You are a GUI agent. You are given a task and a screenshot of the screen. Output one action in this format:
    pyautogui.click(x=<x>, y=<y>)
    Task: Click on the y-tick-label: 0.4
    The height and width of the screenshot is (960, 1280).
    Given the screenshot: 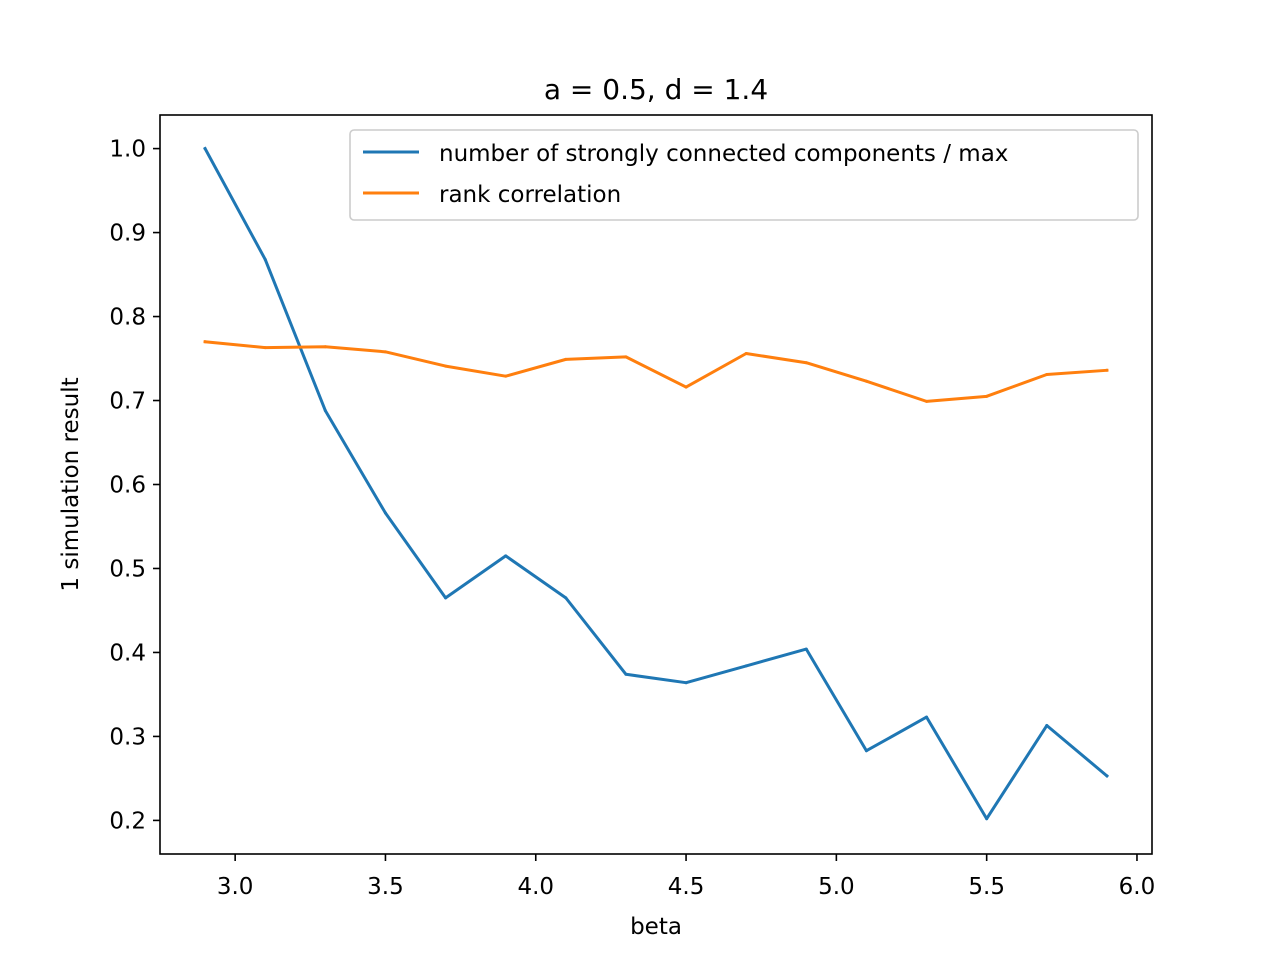 What is the action you would take?
    pyautogui.click(x=127, y=653)
    